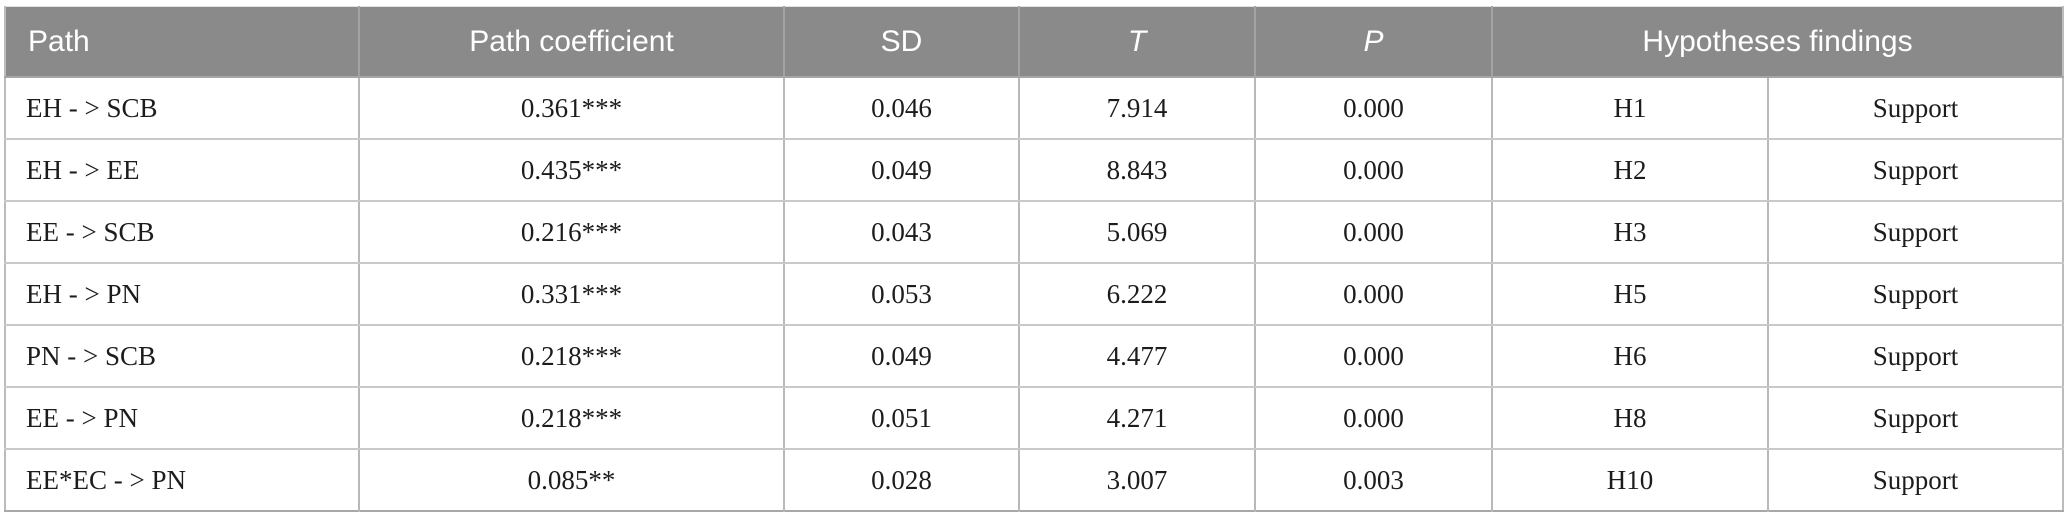  What do you see at coordinates (902, 294) in the screenshot?
I see `cell-sd: 0.053` at bounding box center [902, 294].